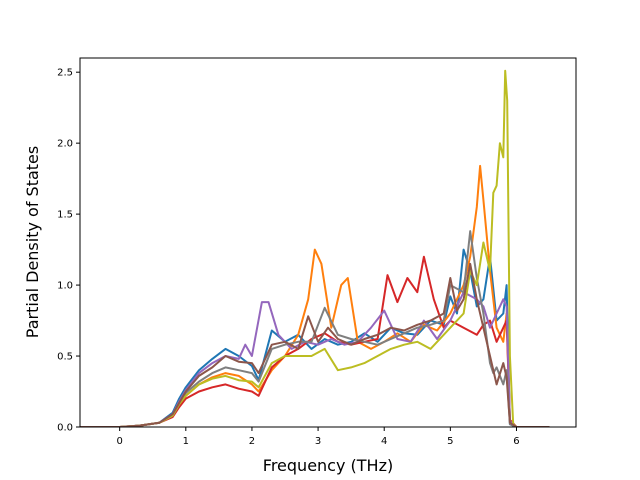 The height and width of the screenshot is (480, 640). Describe the element at coordinates (516, 441) in the screenshot. I see `x-tick-label: 6` at that location.